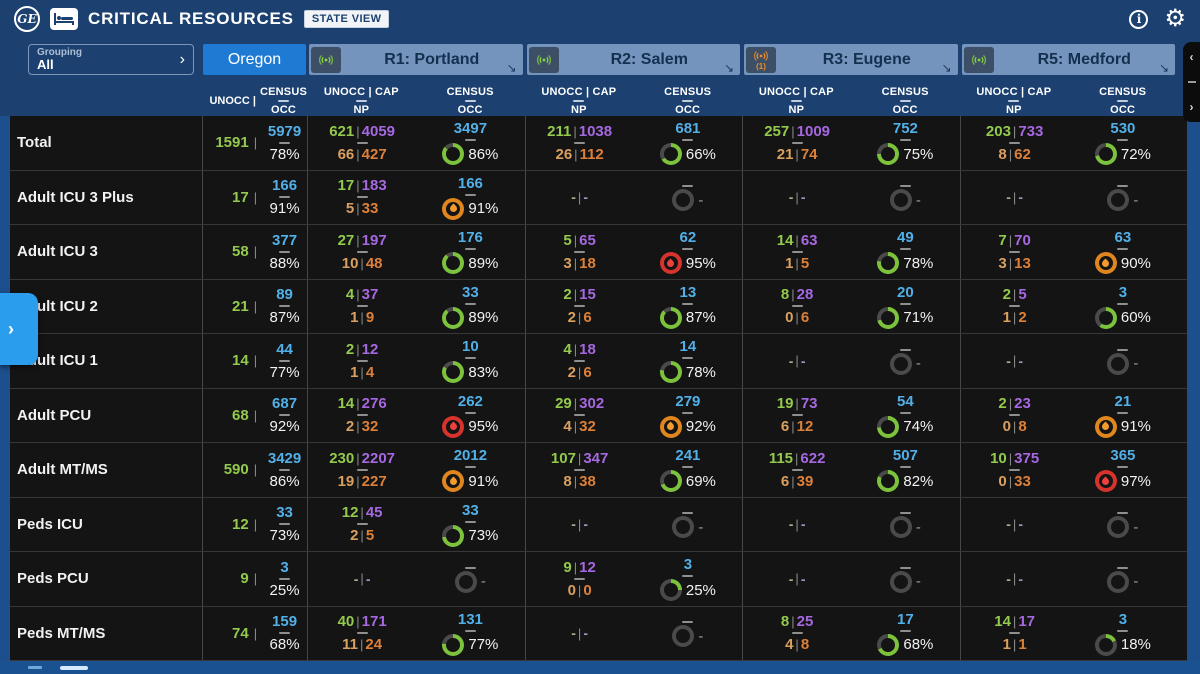  Describe the element at coordinates (1068, 470) in the screenshot. I see `region-cell: 10 | 375 0 | 33 365 97%` at that location.